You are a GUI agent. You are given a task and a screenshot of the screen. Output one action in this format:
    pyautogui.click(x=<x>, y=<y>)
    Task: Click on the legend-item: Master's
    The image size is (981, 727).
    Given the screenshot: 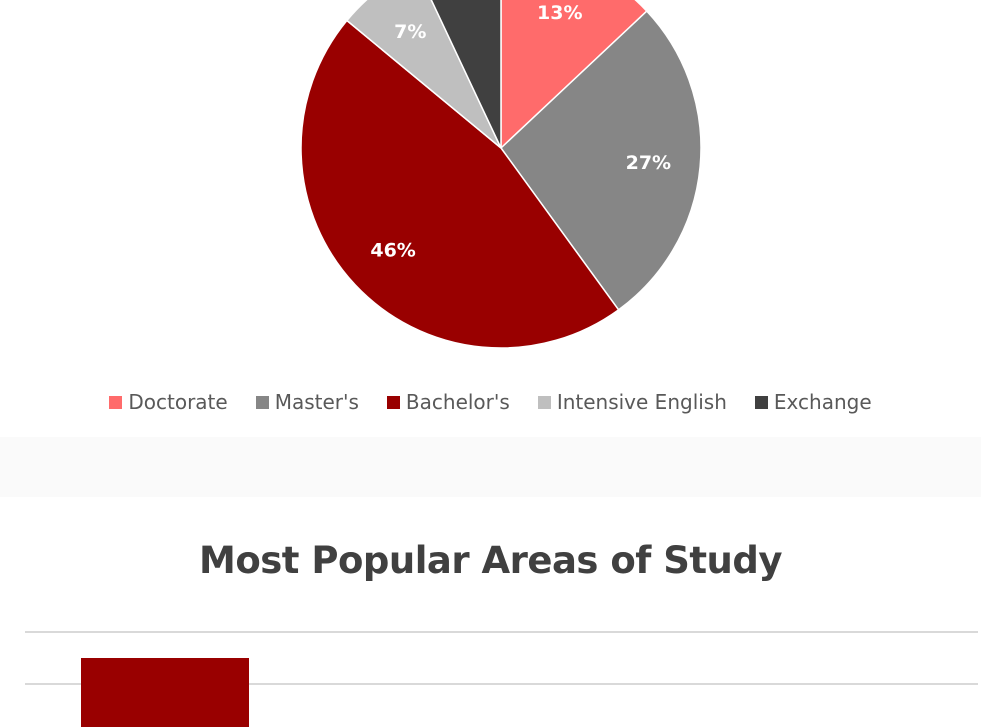 What is the action you would take?
    pyautogui.click(x=307, y=402)
    